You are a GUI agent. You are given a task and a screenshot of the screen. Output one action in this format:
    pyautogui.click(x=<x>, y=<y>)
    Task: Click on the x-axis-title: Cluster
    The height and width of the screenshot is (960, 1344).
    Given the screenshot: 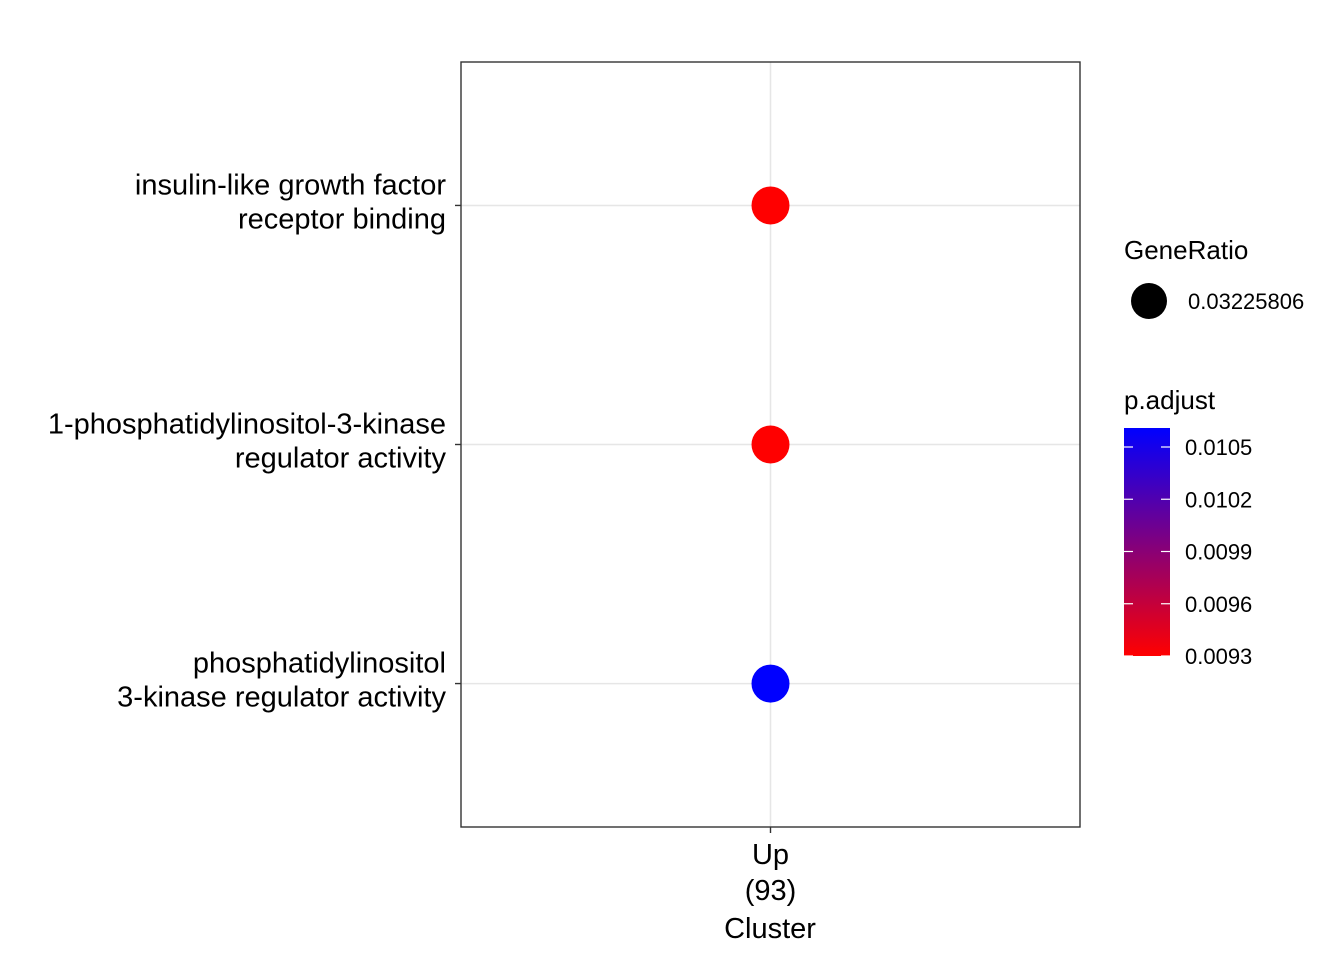 What is the action you would take?
    pyautogui.click(x=770, y=929)
    